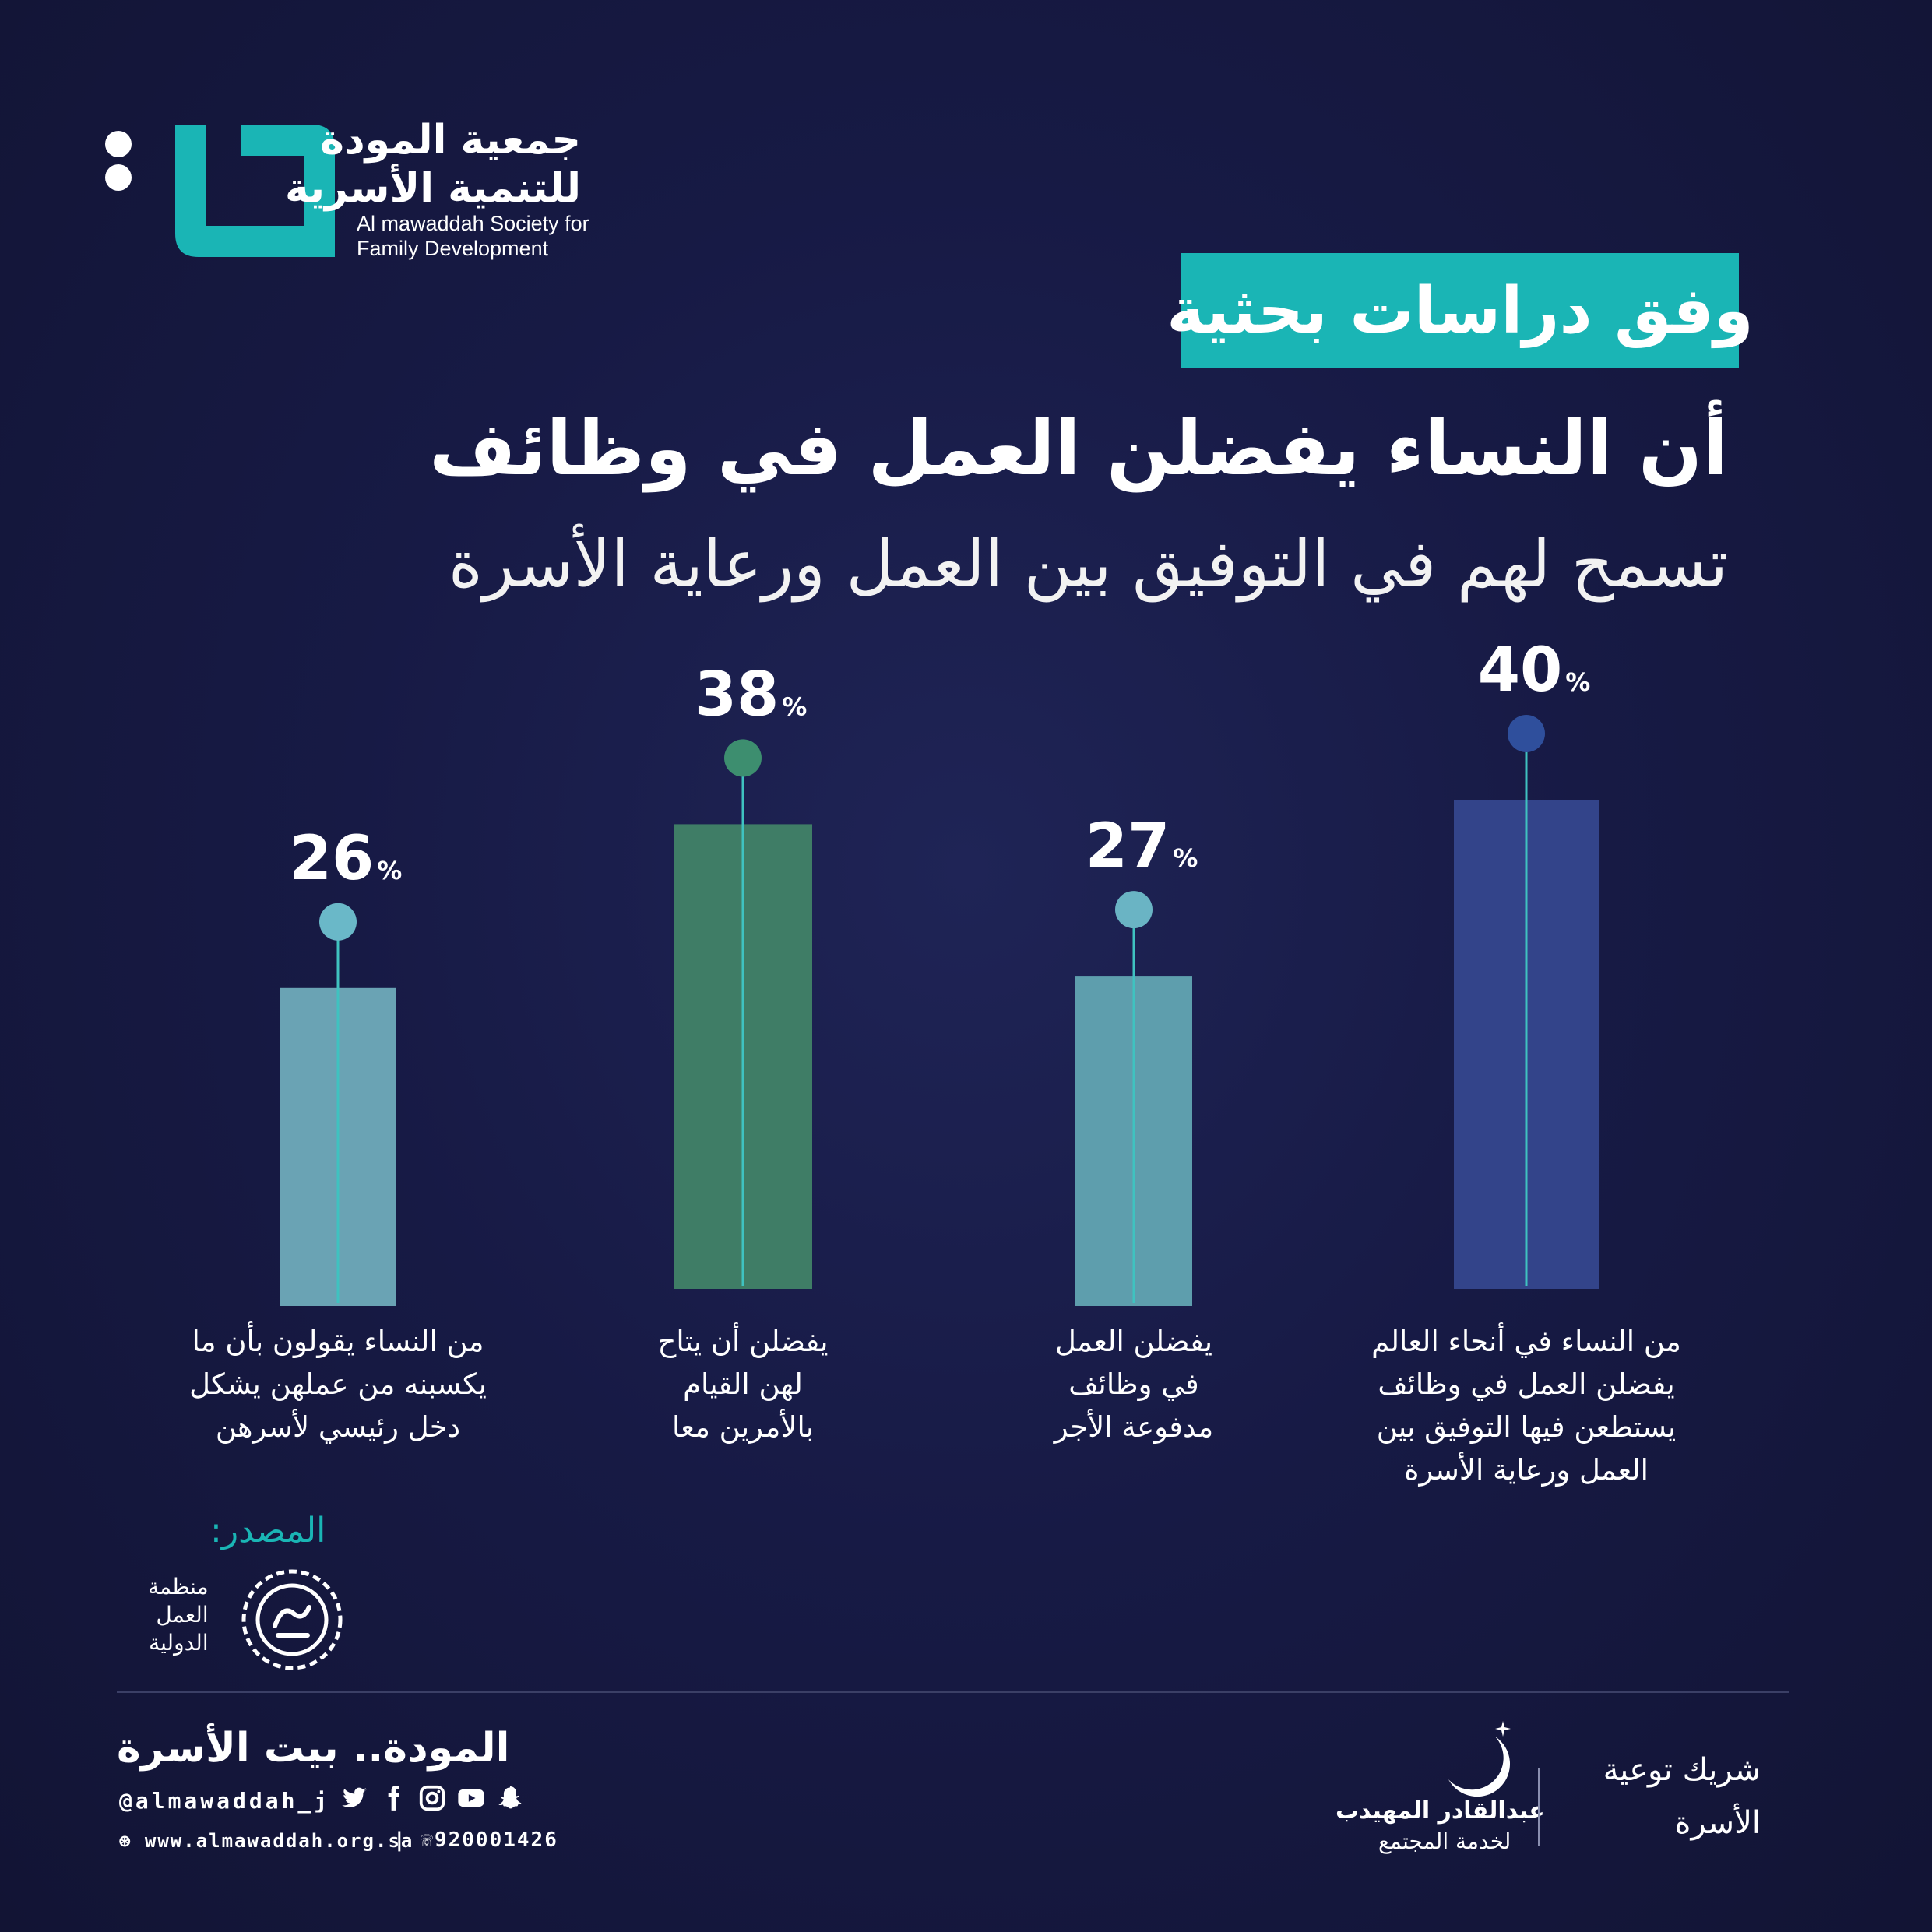 Image resolution: width=1932 pixels, height=1932 pixels. Describe the element at coordinates (737, 695) in the screenshot. I see `value-label-3: 38` at that location.